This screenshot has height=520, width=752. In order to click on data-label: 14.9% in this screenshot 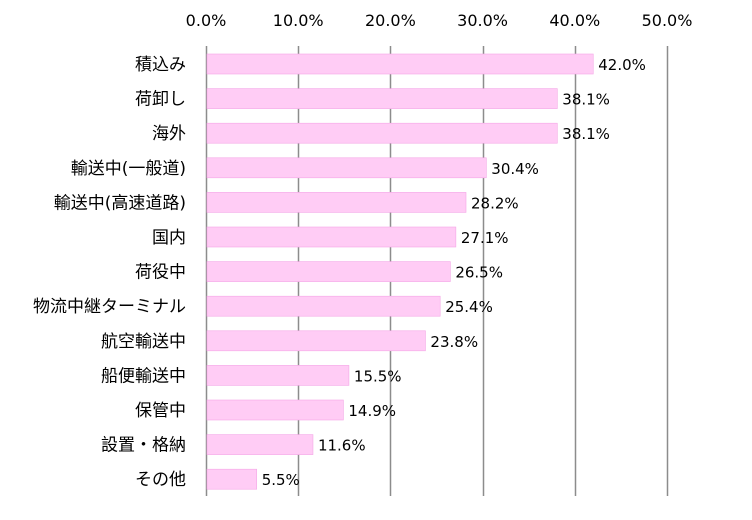, I will do `click(372, 411)`.